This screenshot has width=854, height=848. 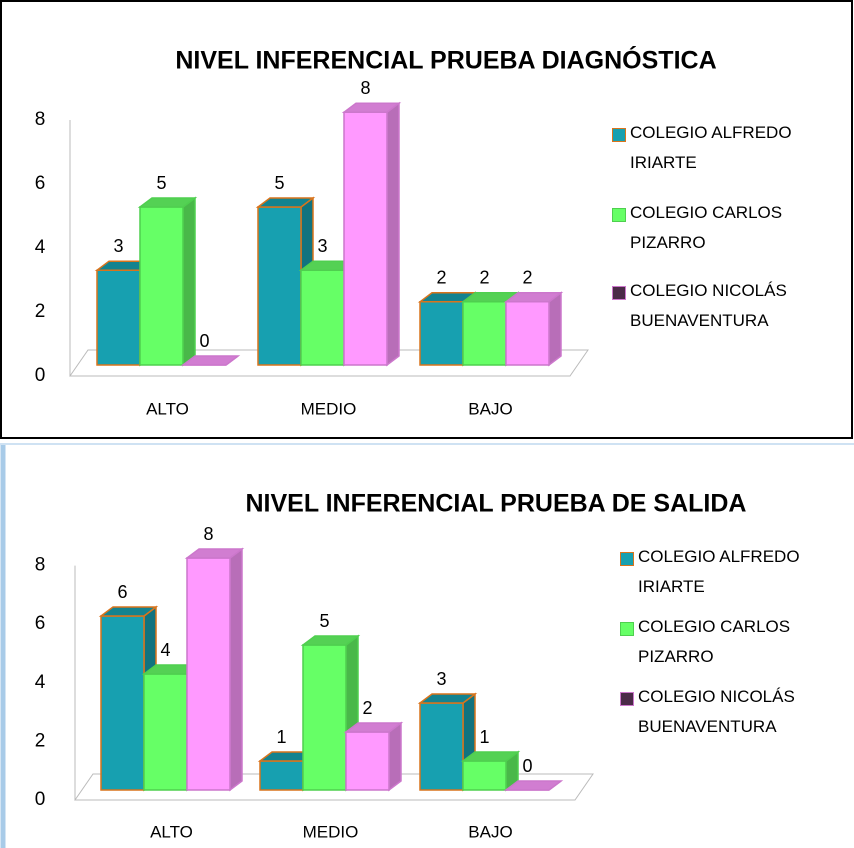 What do you see at coordinates (122, 592) in the screenshot?
I see `data-label: 6` at bounding box center [122, 592].